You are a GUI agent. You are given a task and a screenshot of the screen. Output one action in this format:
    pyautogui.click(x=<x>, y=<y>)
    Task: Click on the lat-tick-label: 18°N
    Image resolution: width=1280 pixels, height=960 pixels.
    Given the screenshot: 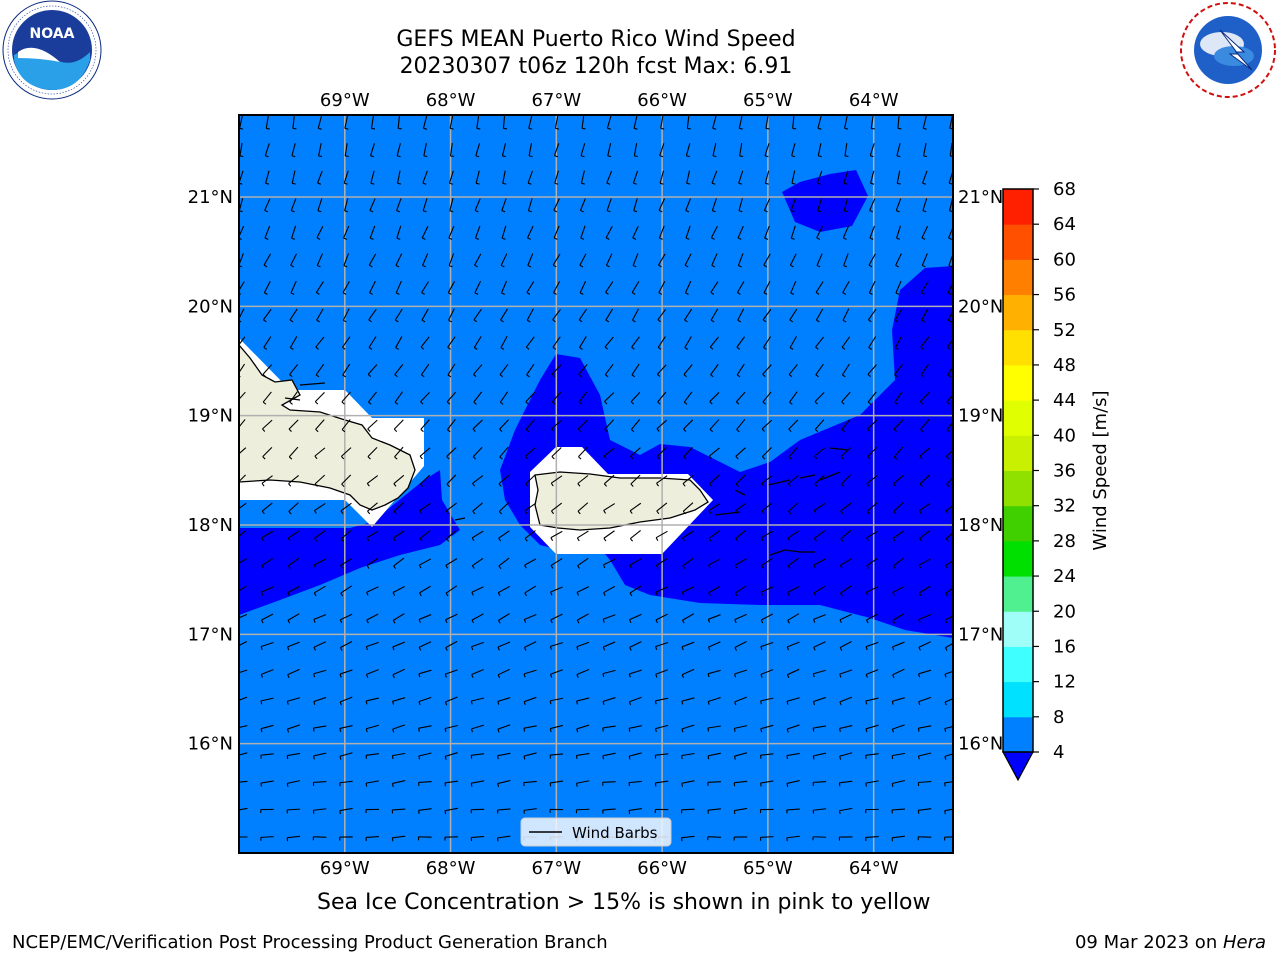 What is the action you would take?
    pyautogui.click(x=980, y=525)
    